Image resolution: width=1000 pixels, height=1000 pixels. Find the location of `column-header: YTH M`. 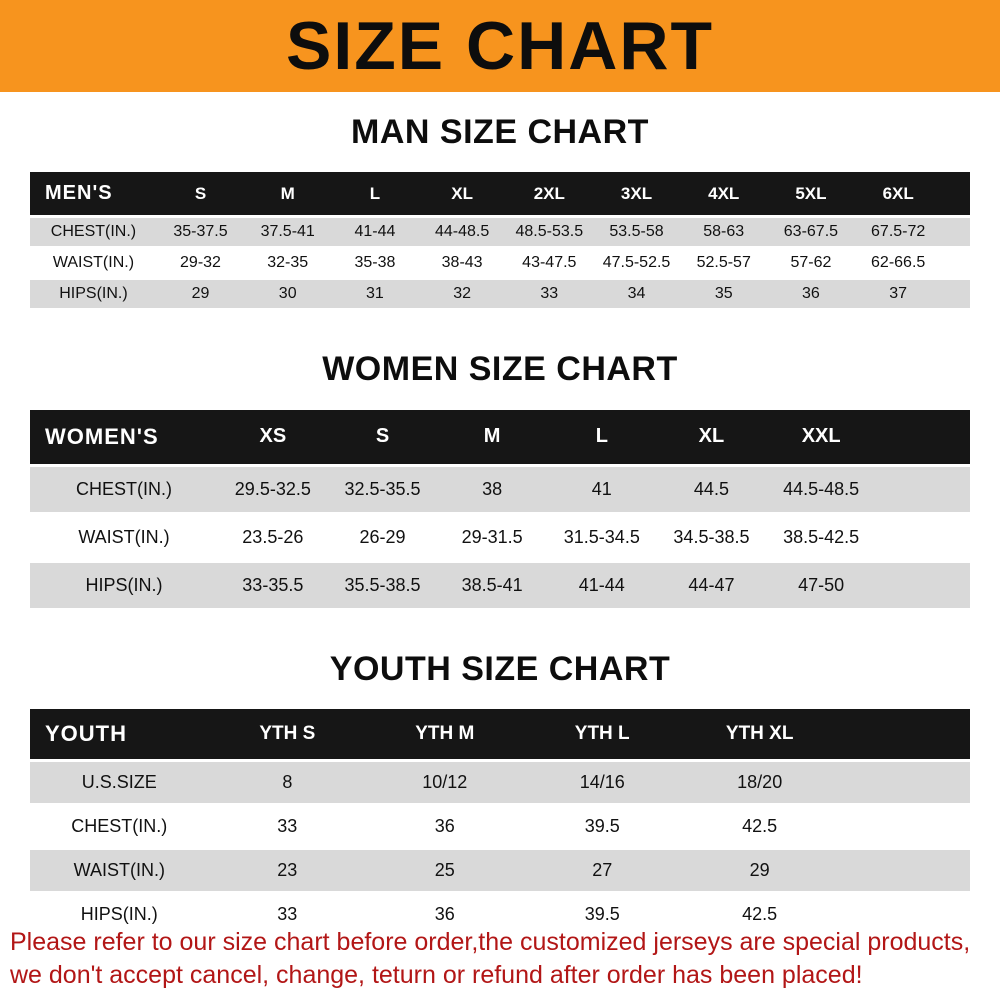

column-header: YTH M is located at coordinates (445, 734).